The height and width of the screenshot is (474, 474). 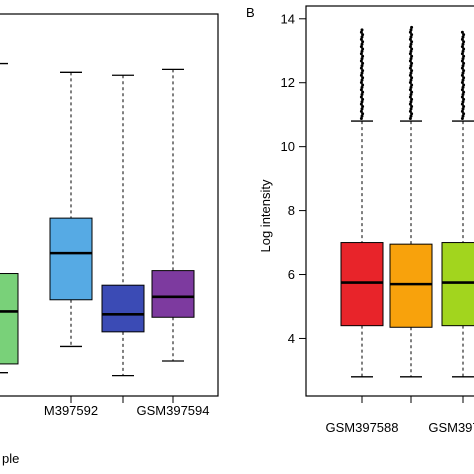 I want to click on y-tick-label: 4, so click(x=291, y=338).